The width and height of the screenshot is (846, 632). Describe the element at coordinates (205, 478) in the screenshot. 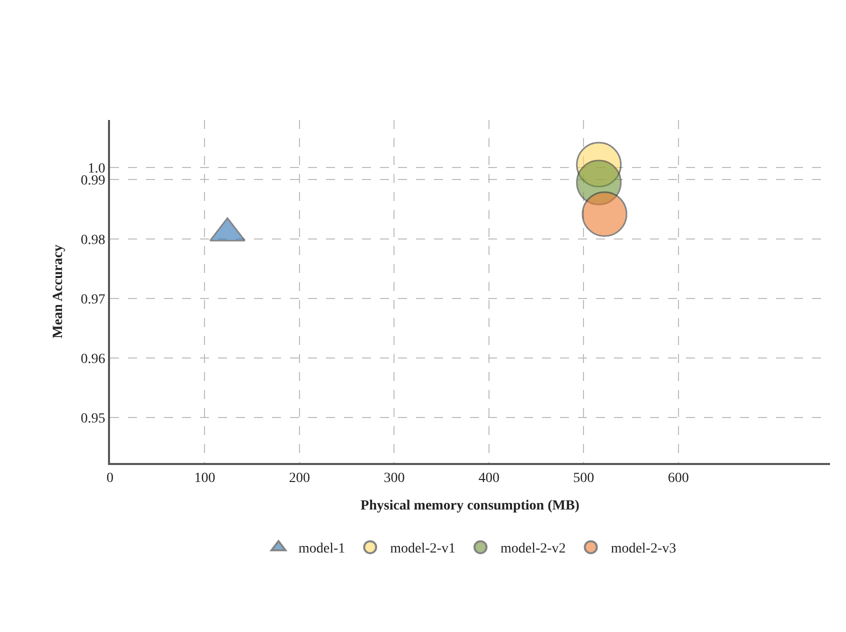

I see `x-tick-label: 100` at that location.